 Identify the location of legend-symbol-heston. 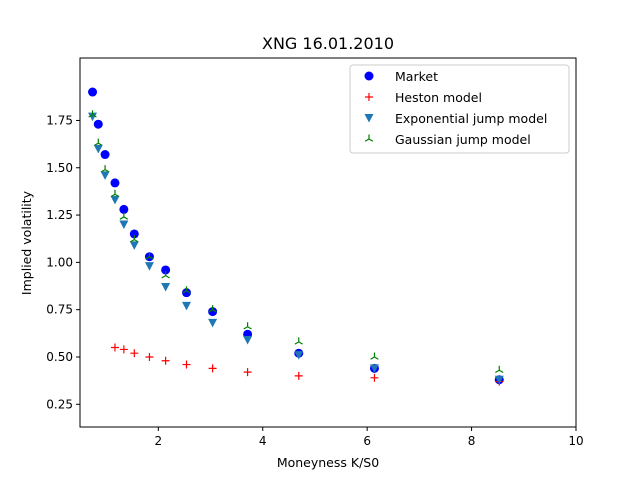
(369, 97).